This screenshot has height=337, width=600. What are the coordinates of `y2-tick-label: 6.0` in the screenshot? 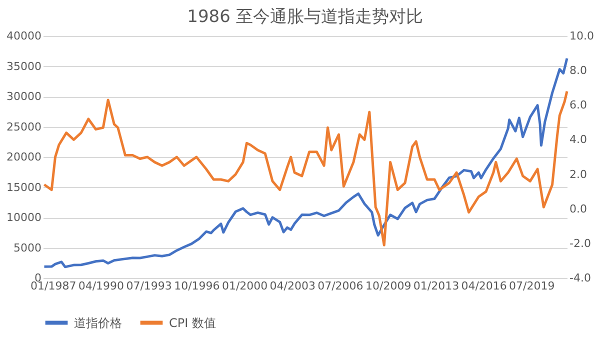 It's located at (578, 105).